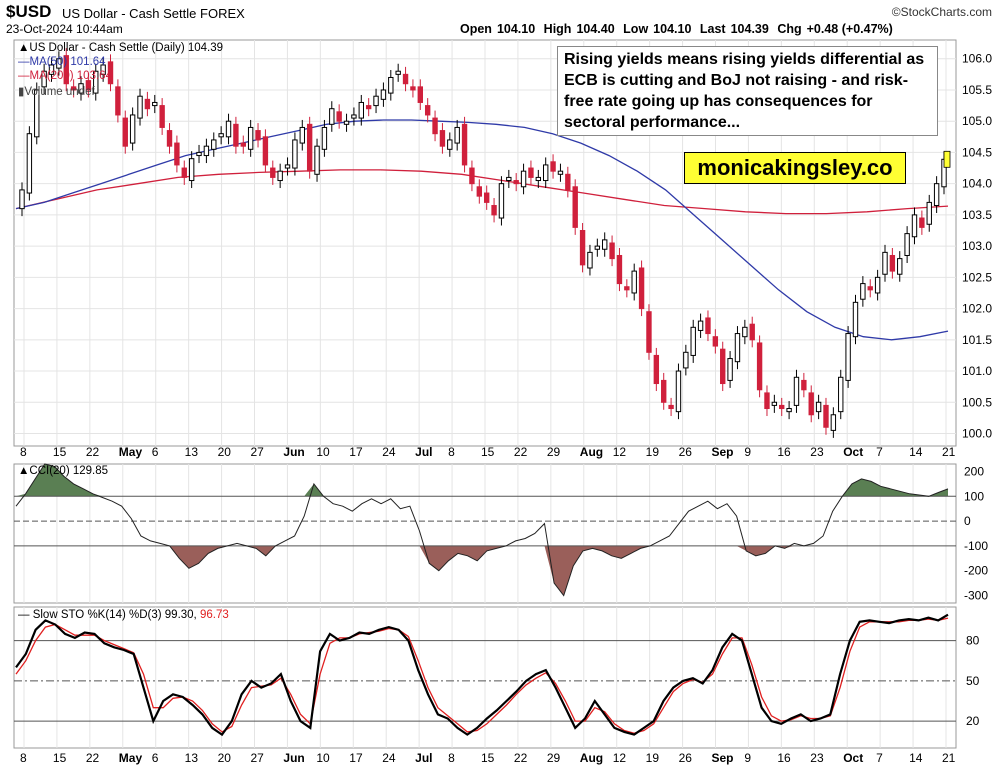 The width and height of the screenshot is (1004, 770). Describe the element at coordinates (747, 452) in the screenshot. I see `x-tick-label: 9` at that location.